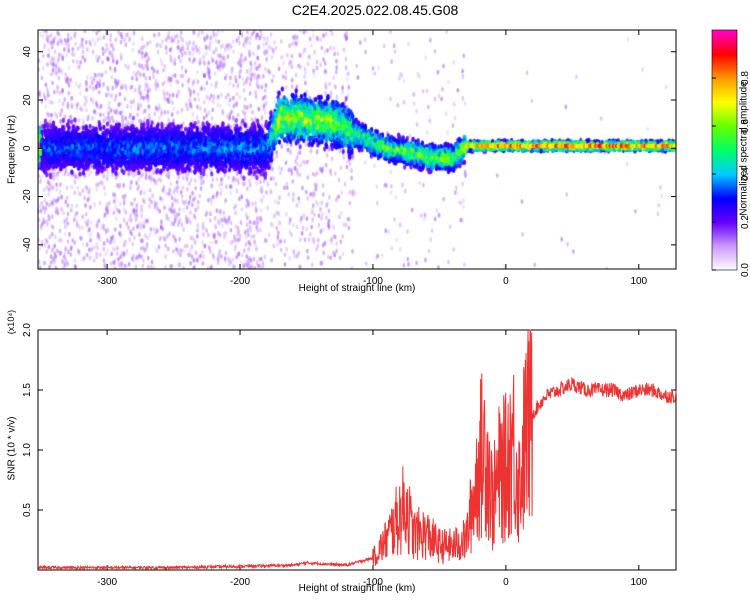 This screenshot has width=750, height=600. Describe the element at coordinates (373, 281) in the screenshot. I see `heatmap-xtick-label: -100` at that location.